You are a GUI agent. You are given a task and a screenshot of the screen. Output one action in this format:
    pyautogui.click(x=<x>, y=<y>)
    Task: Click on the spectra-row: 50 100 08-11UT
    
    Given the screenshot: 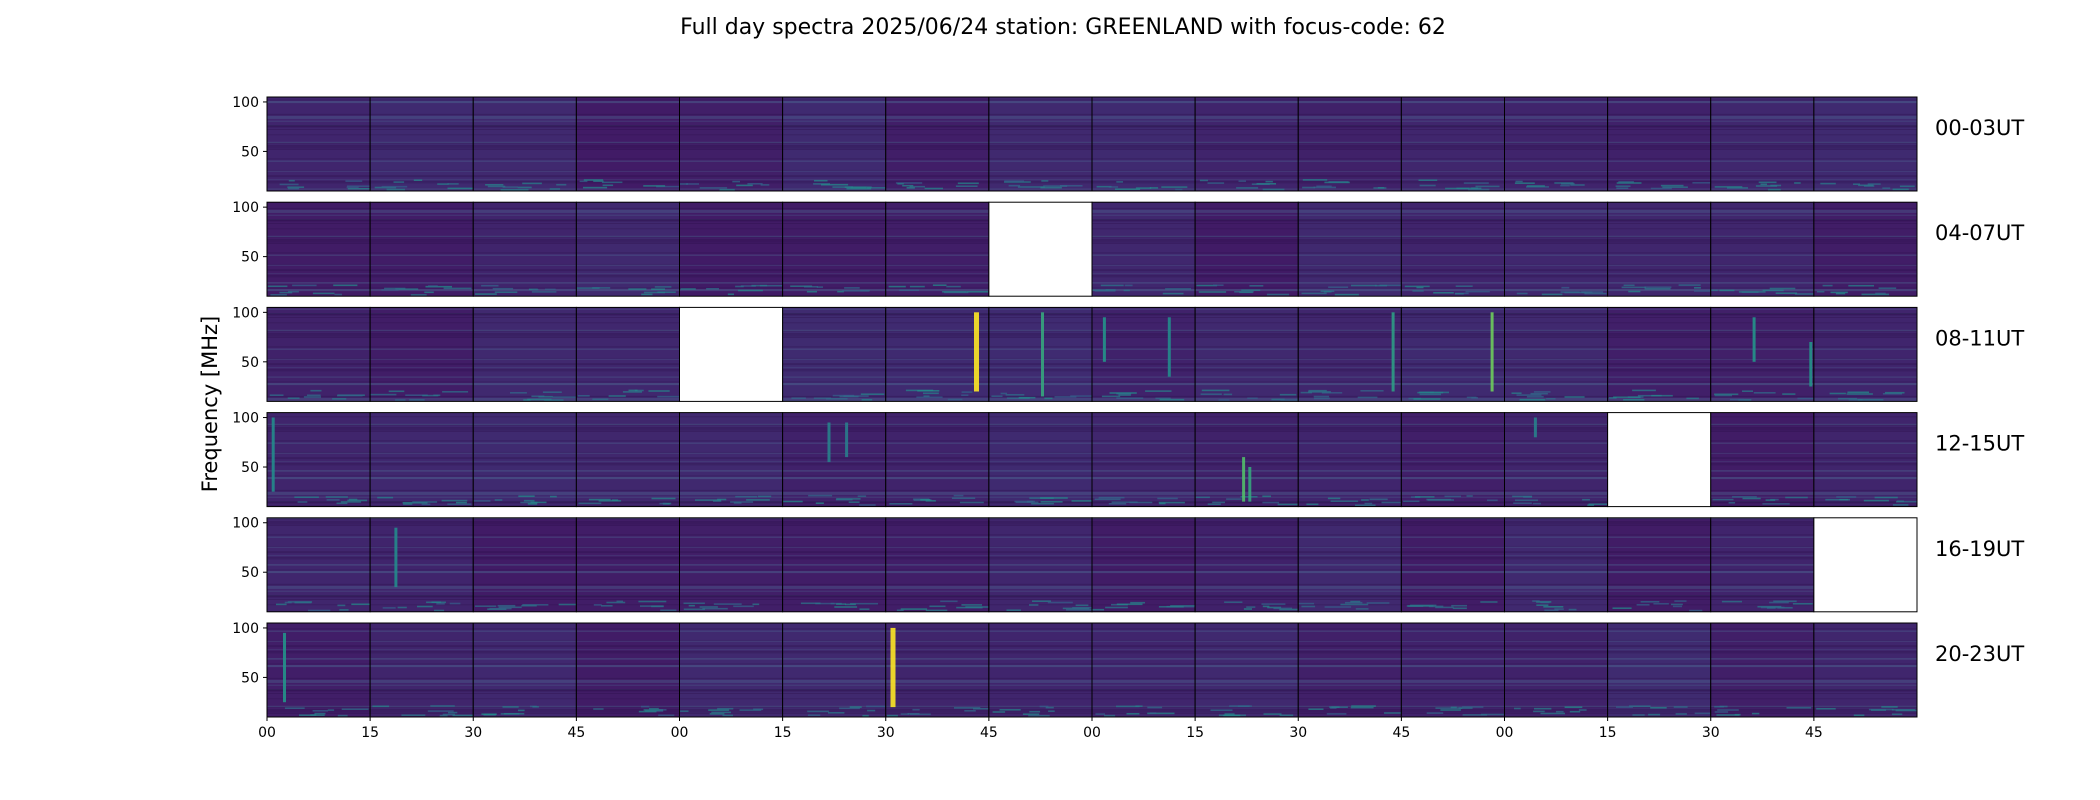 What is the action you would take?
    pyautogui.click(x=1128, y=353)
    